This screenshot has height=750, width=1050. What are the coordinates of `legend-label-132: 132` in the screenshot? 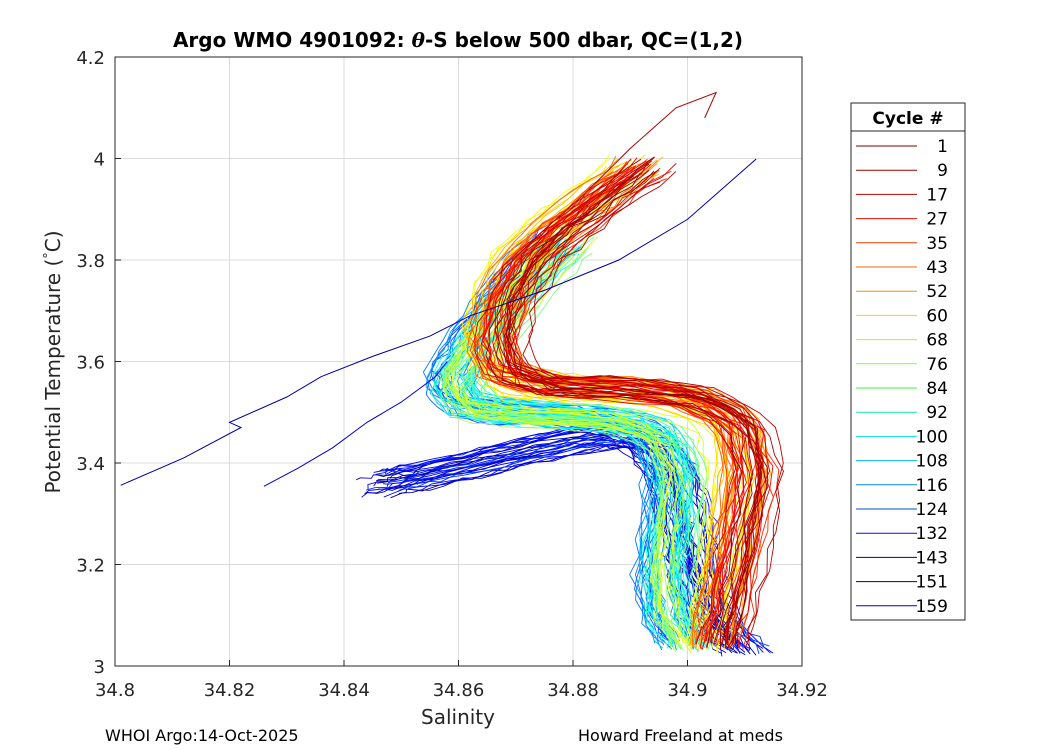 It's located at (932, 534).